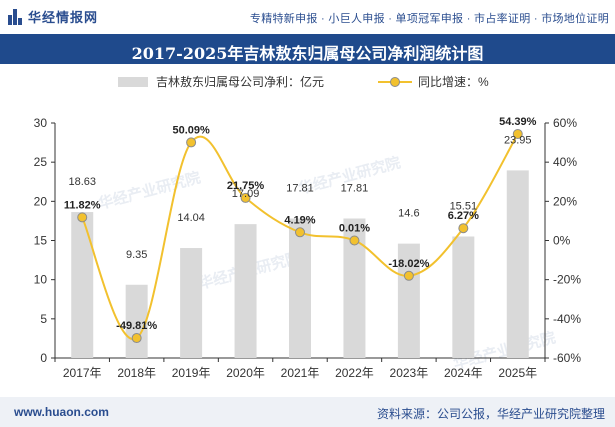 Image resolution: width=615 pixels, height=427 pixels. Describe the element at coordinates (41, 280) in the screenshot. I see `y-left-tick-label: 10` at that location.